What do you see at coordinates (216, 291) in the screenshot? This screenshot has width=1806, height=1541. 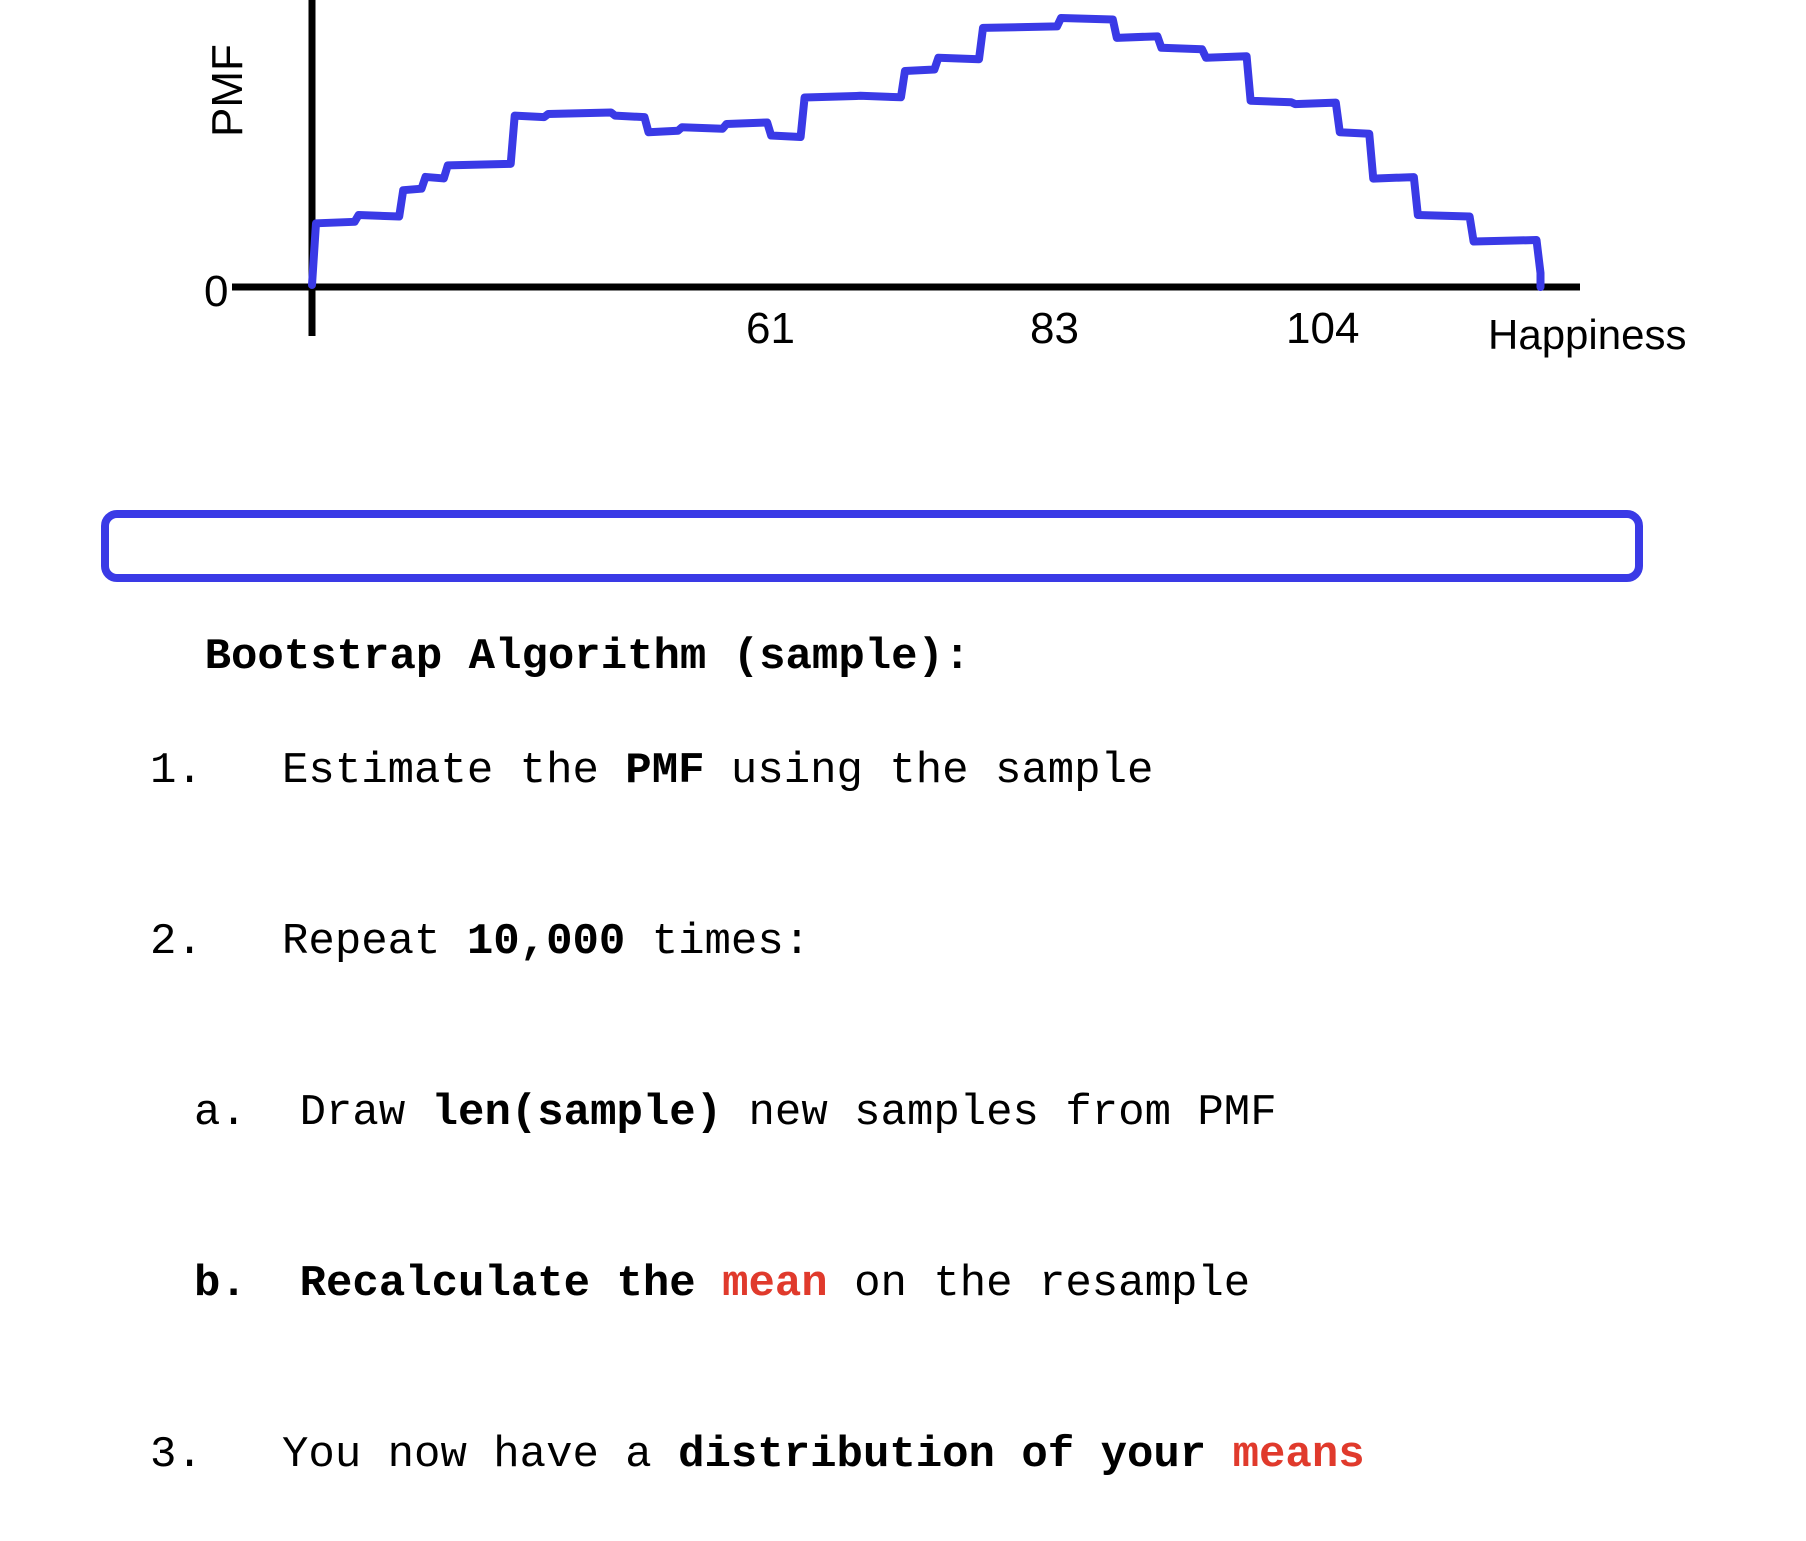 I see `y-tick-0: 0` at bounding box center [216, 291].